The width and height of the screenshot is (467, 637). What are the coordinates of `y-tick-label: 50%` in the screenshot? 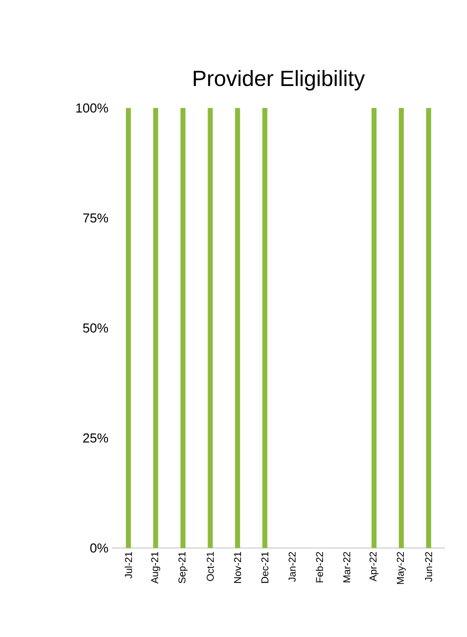 It's located at (95, 328).